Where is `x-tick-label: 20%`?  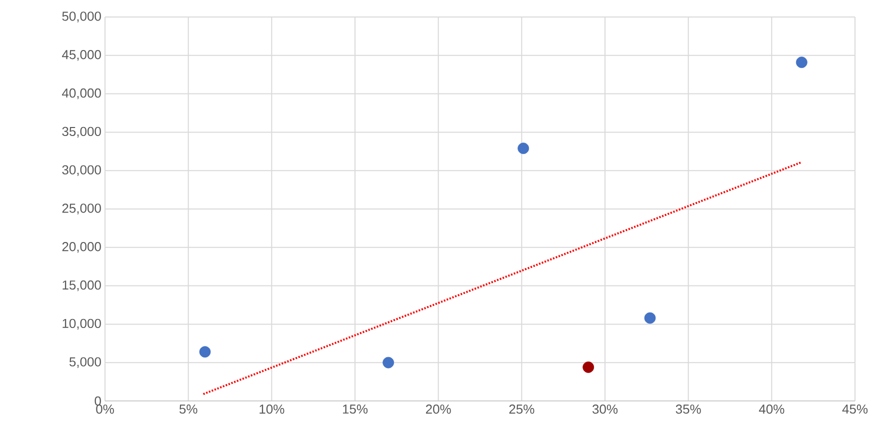 x-tick-label: 20% is located at coordinates (438, 409).